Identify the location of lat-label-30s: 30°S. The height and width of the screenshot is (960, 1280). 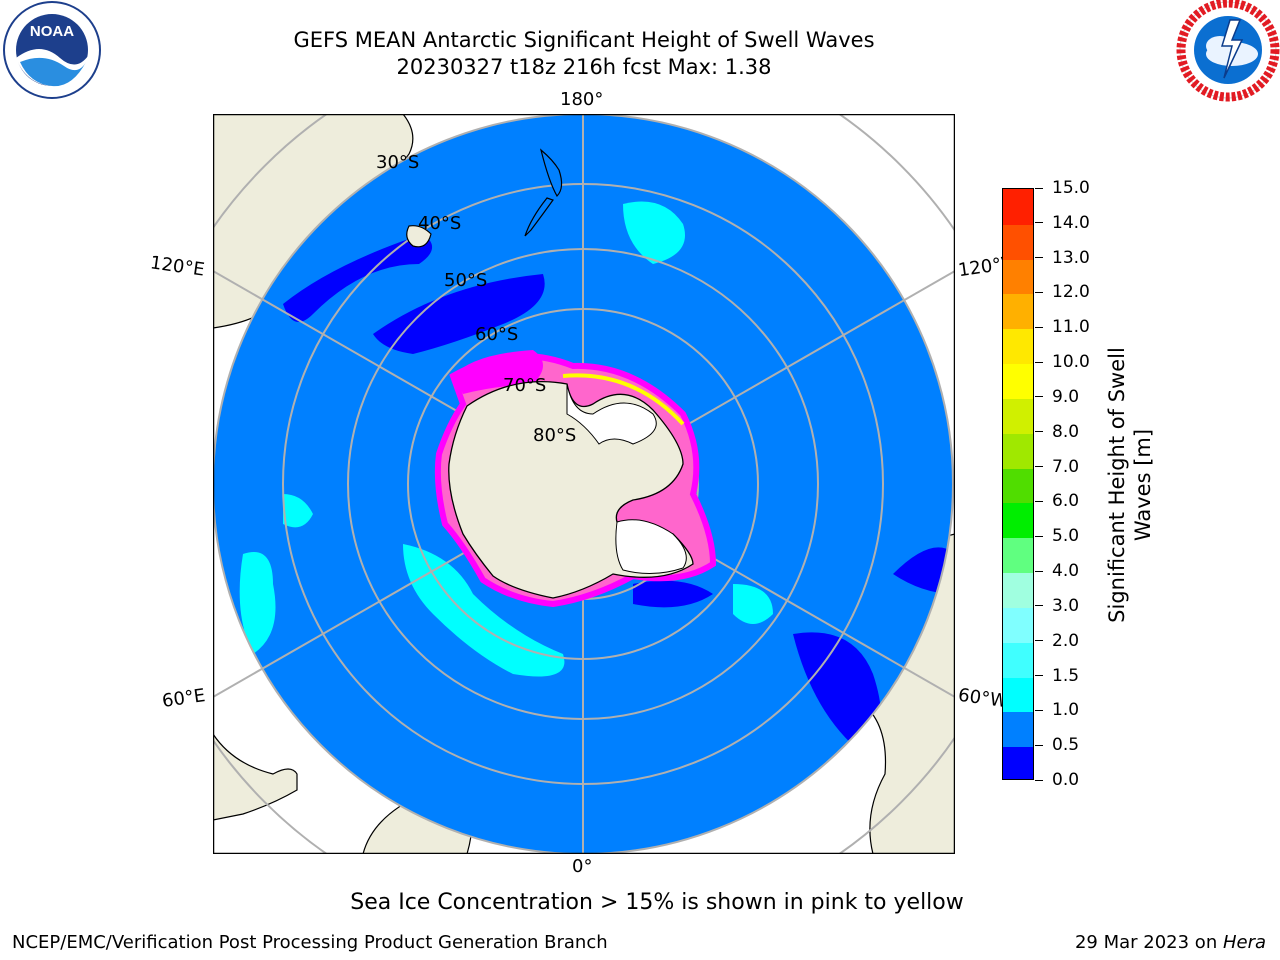
(398, 162).